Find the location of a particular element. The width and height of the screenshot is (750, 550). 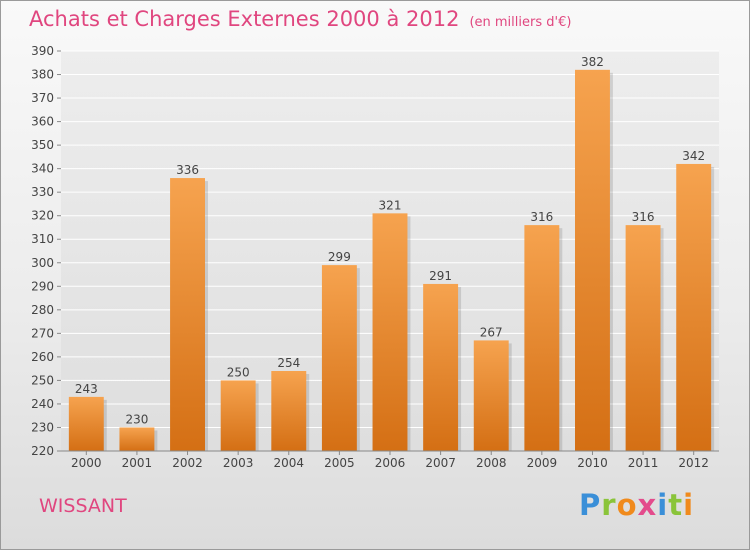

x-tick-label: 2004 is located at coordinates (288, 463).